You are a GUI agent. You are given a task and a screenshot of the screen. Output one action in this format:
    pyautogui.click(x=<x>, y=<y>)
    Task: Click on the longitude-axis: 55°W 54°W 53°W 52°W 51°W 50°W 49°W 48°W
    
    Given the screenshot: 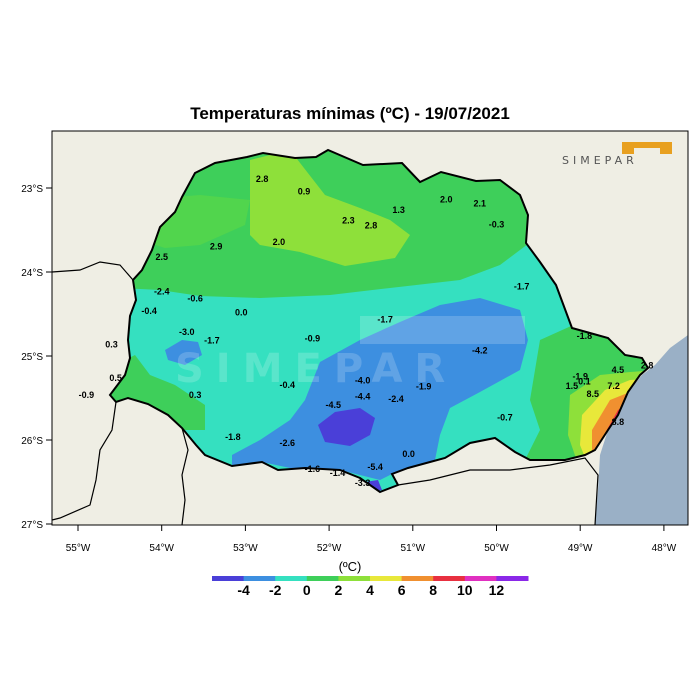 What is the action you would take?
    pyautogui.click(x=371, y=539)
    